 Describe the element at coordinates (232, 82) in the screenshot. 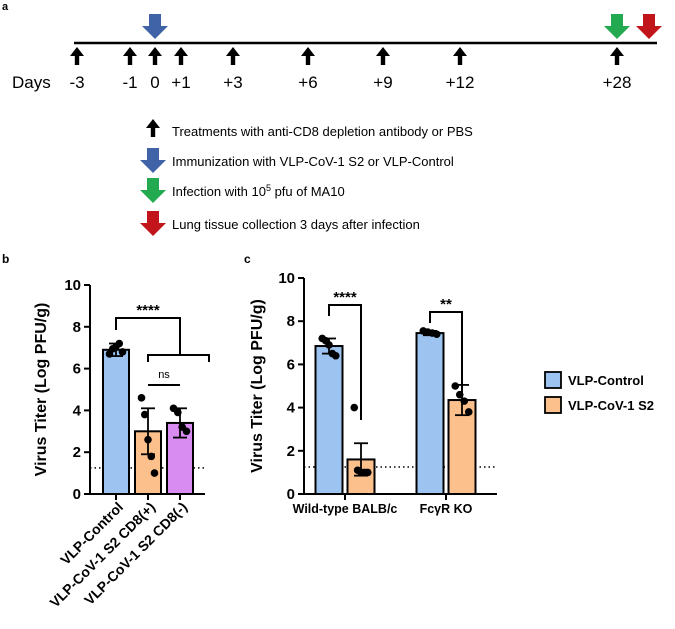

I see `day-tick-label: +3` at that location.